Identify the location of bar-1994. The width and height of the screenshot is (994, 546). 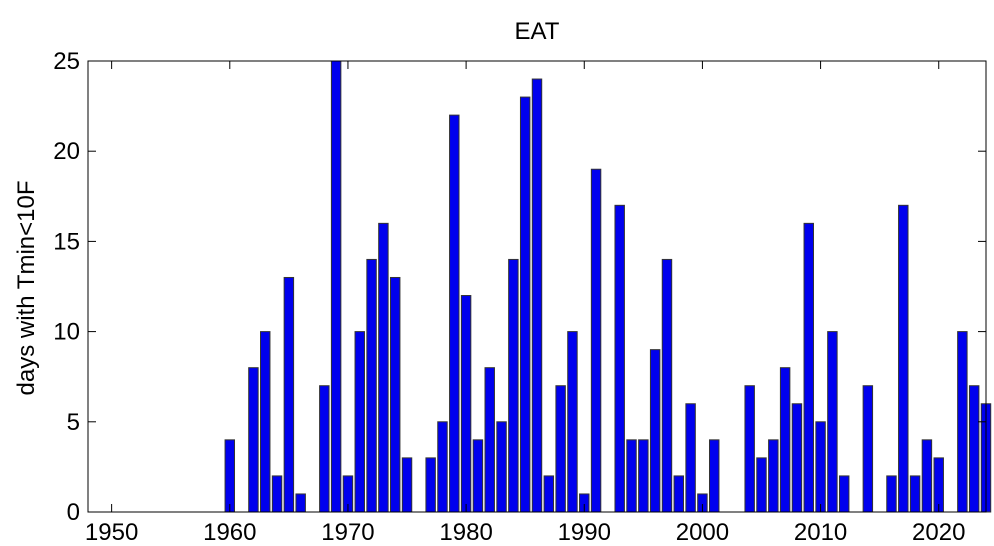
(631, 476).